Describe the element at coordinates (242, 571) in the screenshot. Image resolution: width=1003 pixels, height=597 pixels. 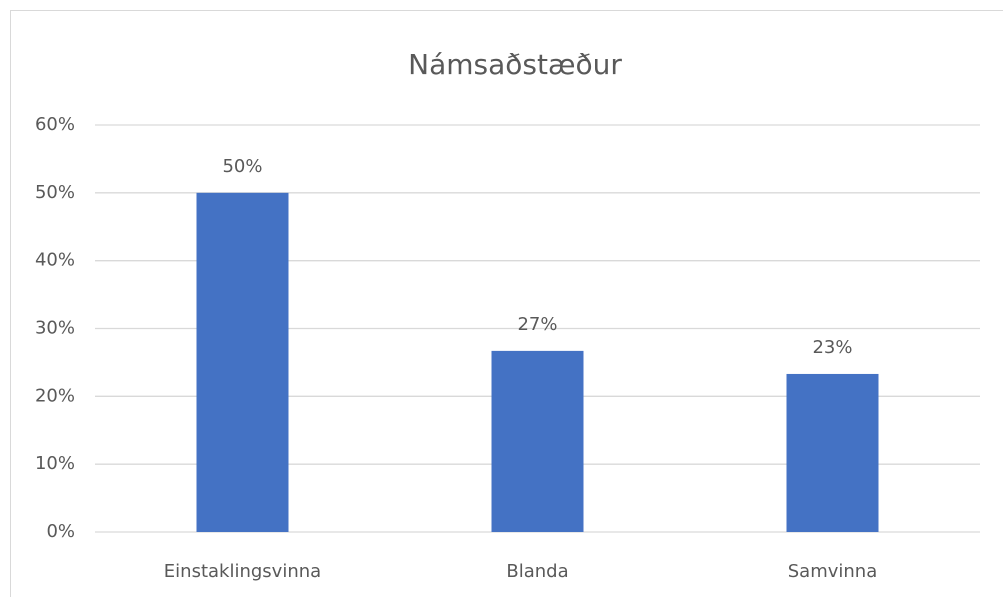
I see `x-tick-label: Einstaklingsvinna` at that location.